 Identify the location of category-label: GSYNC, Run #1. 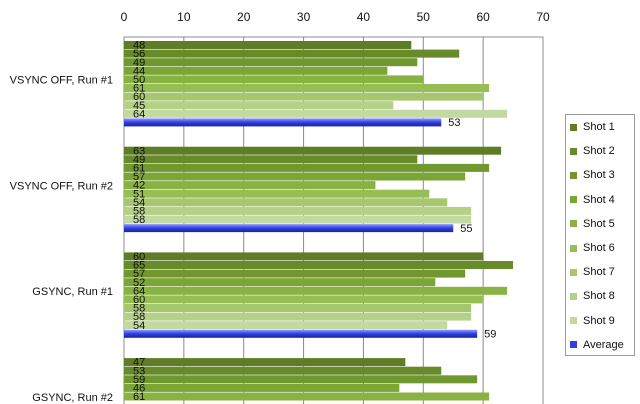
(72, 292).